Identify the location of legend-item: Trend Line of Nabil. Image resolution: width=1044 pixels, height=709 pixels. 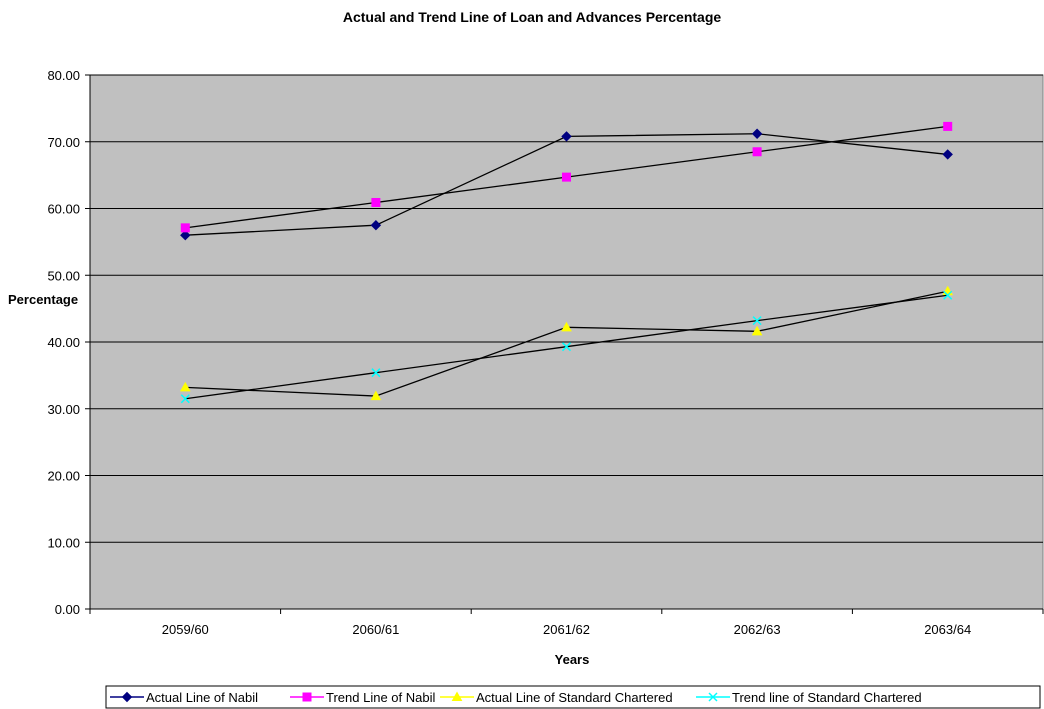
(362, 697).